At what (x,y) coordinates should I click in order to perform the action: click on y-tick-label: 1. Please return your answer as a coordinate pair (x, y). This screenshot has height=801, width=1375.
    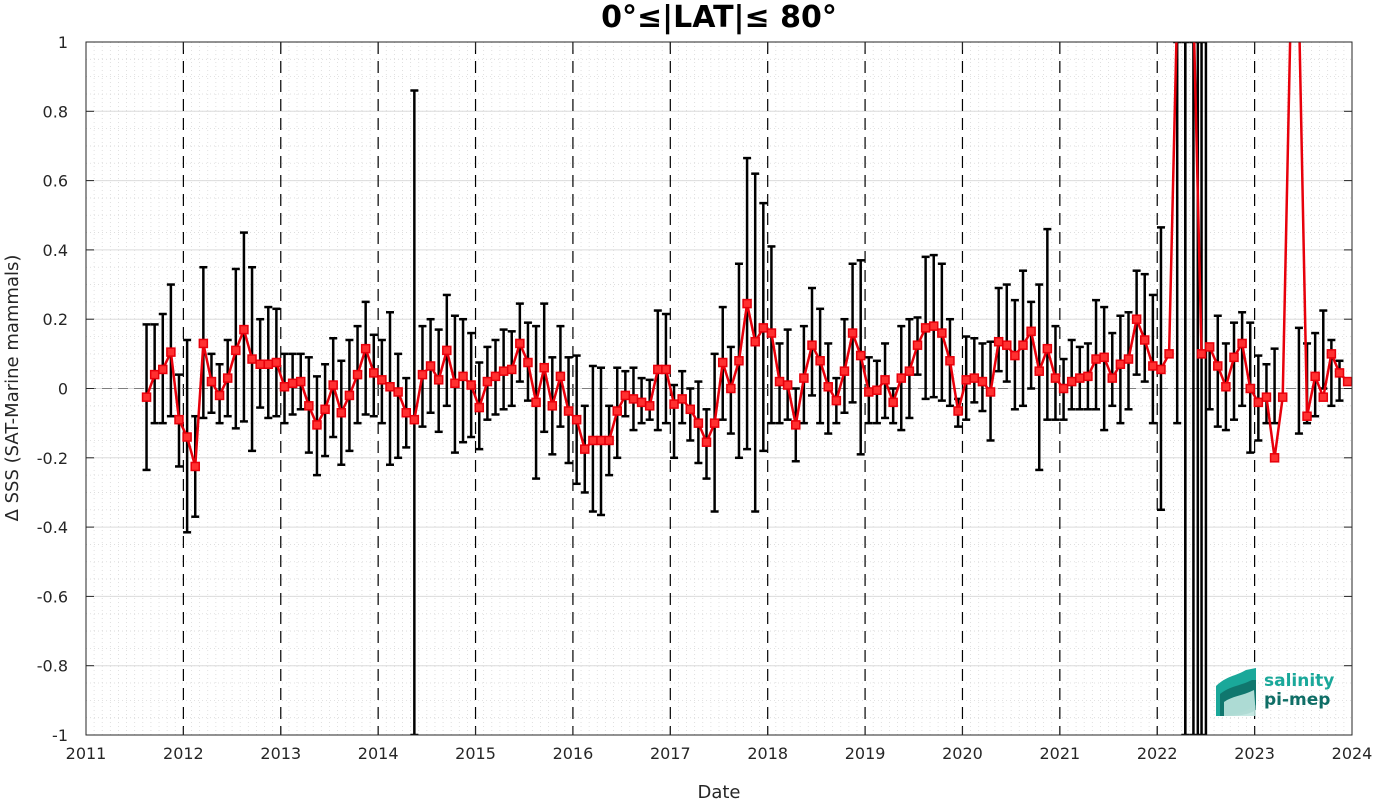
    Looking at the image, I should click on (63, 42).